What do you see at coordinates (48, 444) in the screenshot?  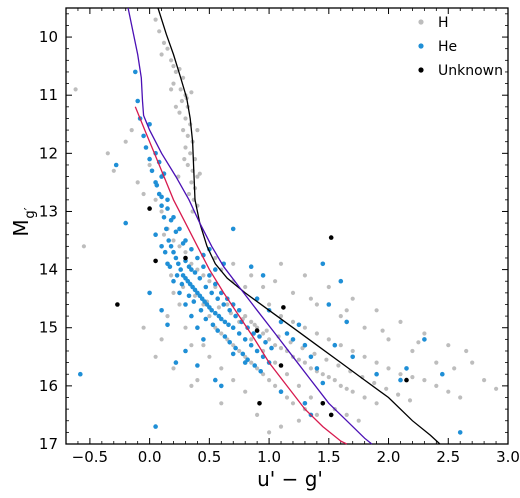 I see `y-tick-label: 17` at bounding box center [48, 444].